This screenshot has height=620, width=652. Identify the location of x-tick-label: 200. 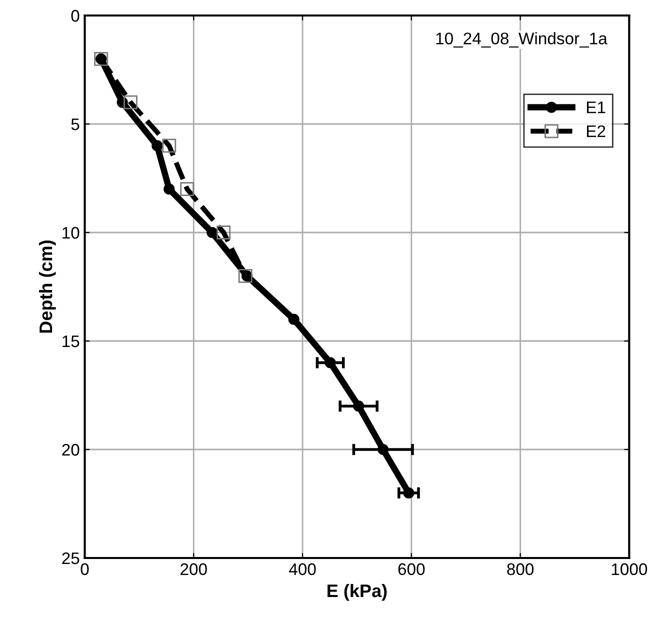
(193, 569).